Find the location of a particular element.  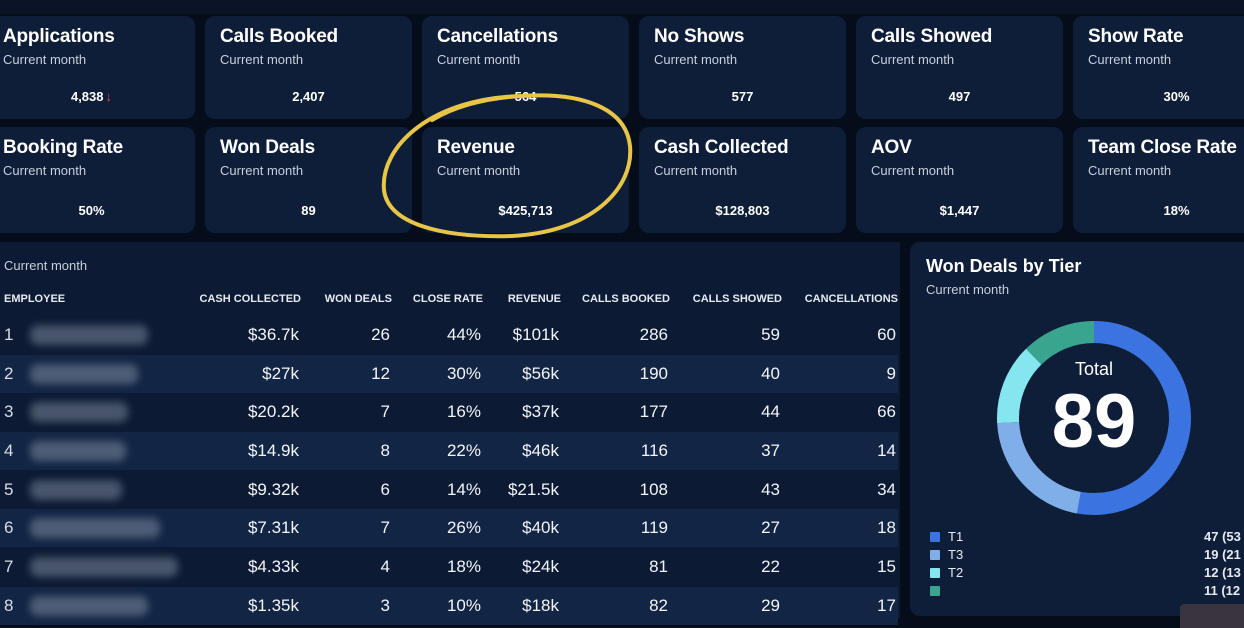

cash-collected-cell: $20.2k is located at coordinates (273, 411).